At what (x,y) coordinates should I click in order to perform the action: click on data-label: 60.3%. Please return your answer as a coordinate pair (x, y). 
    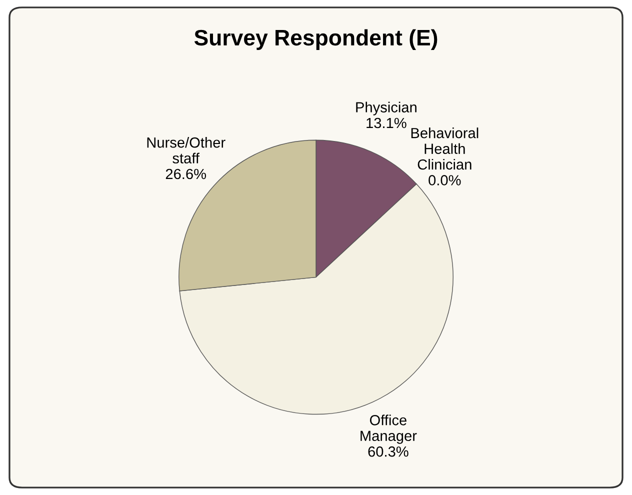
    Looking at the image, I should click on (388, 451).